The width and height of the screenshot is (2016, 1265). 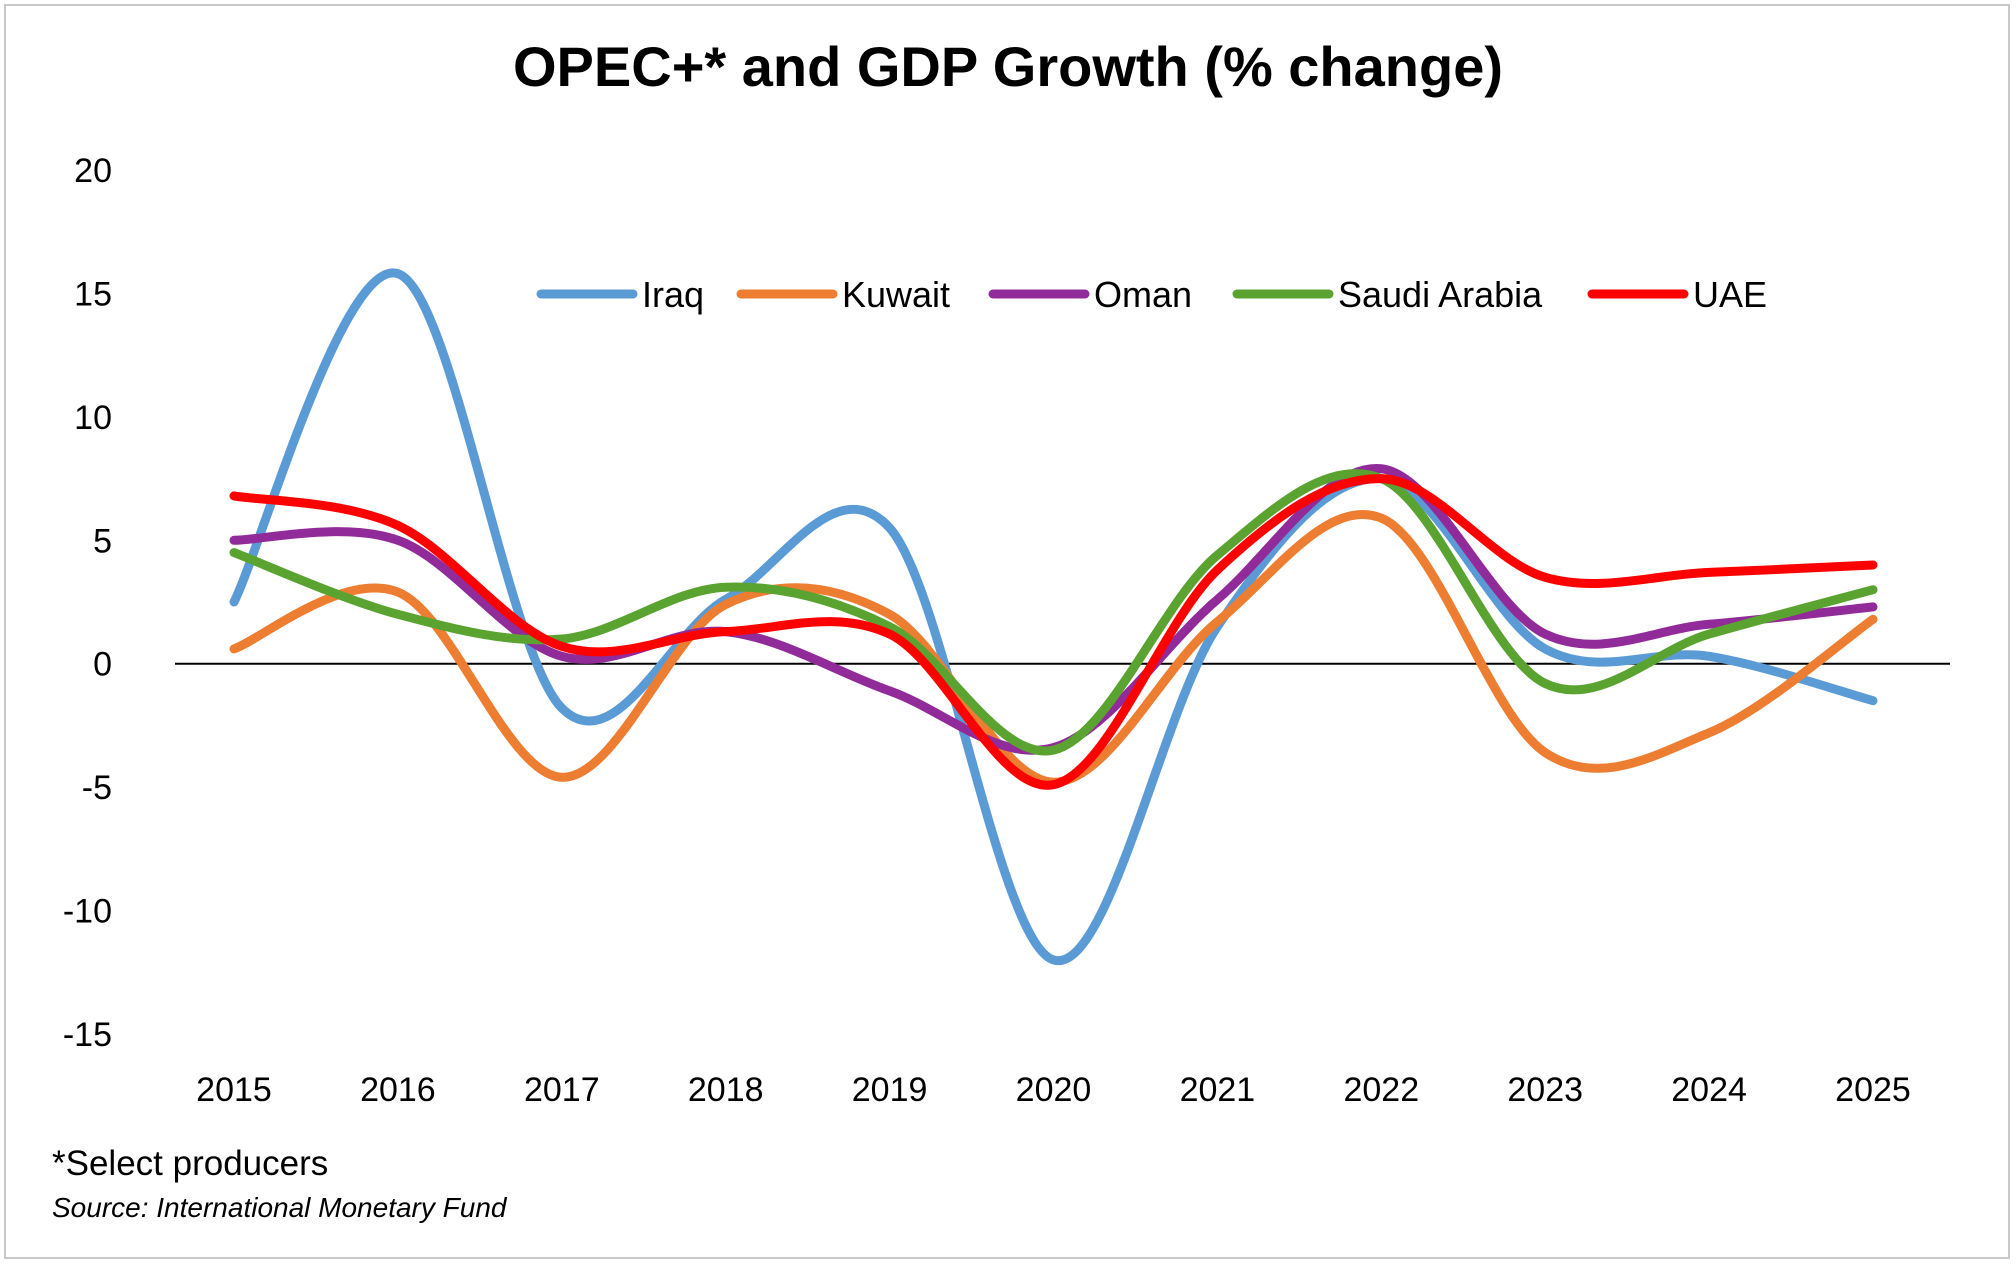 What do you see at coordinates (234, 1090) in the screenshot?
I see `x-tick-label: 2015` at bounding box center [234, 1090].